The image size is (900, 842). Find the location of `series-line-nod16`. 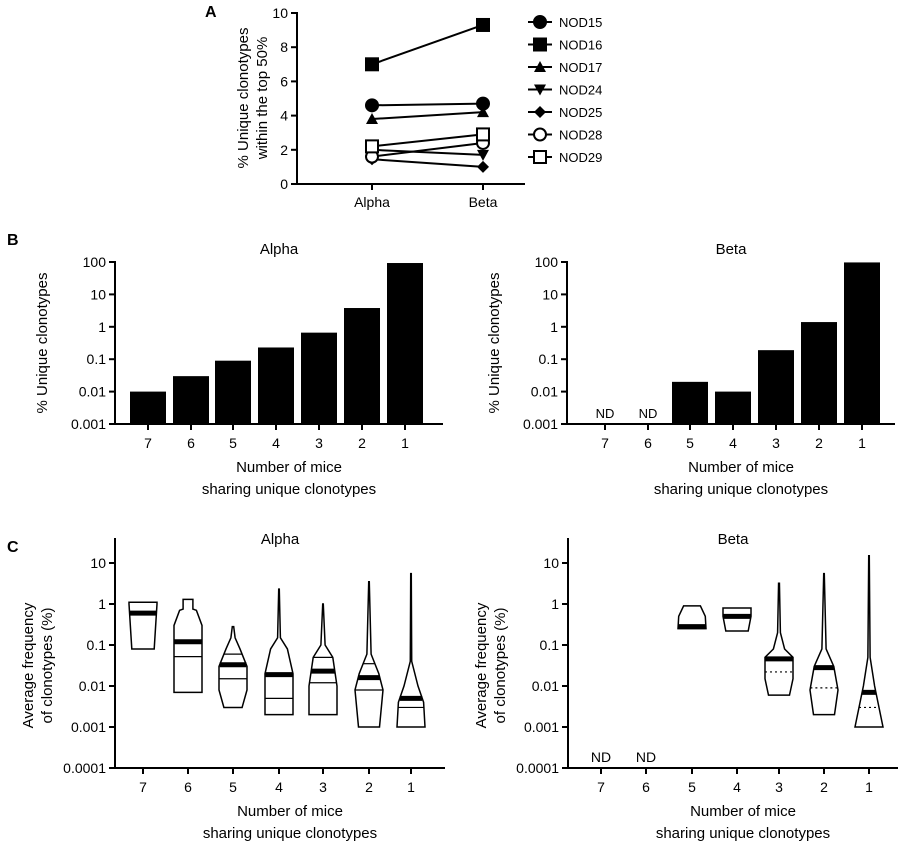

series-line-nod16 is located at coordinates (427, 45).